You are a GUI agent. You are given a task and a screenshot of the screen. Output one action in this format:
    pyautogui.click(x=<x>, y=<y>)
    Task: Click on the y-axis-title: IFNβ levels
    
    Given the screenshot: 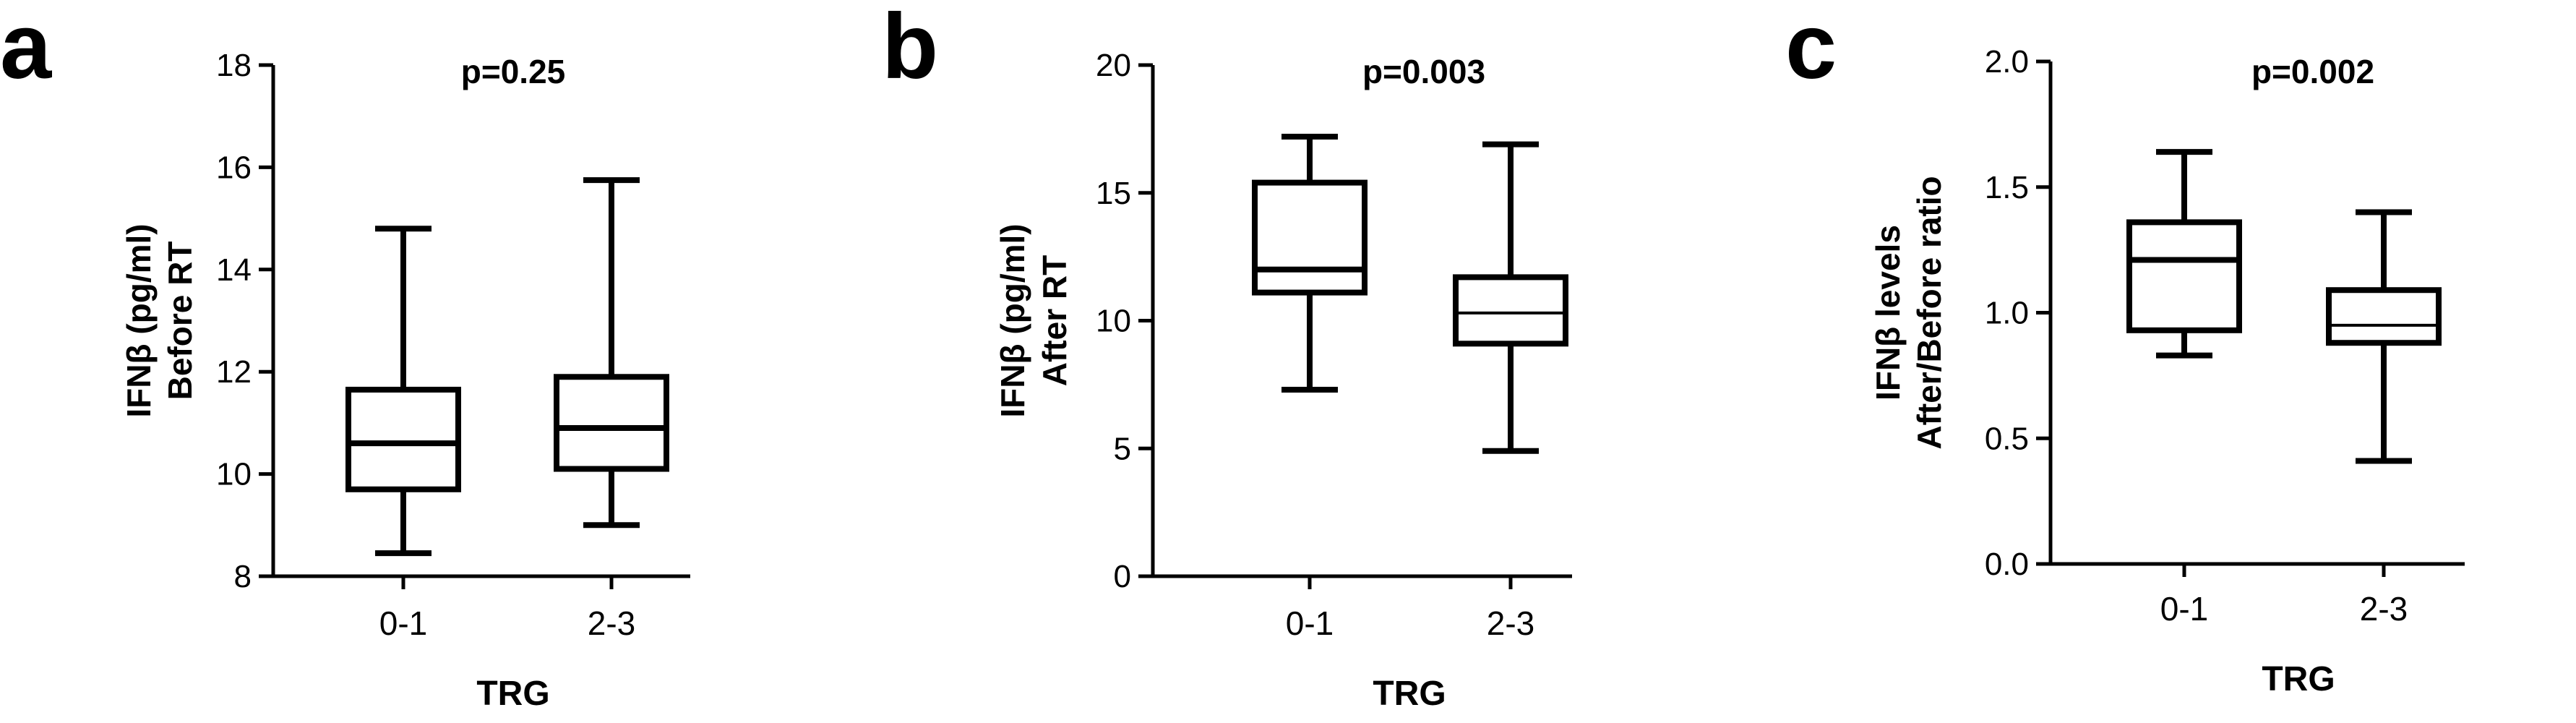 What is the action you would take?
    pyautogui.click(x=1888, y=313)
    